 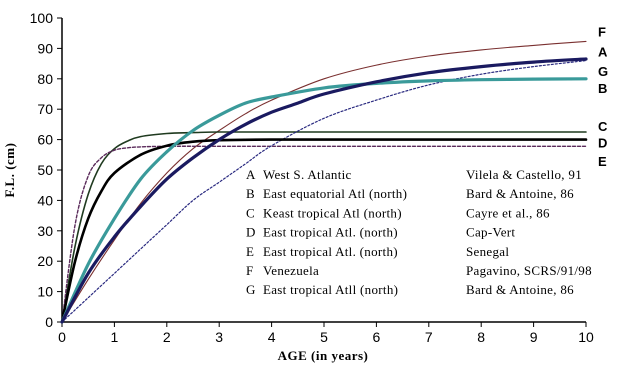 What do you see at coordinates (219, 337) in the screenshot?
I see `x-tick-label: 3` at bounding box center [219, 337].